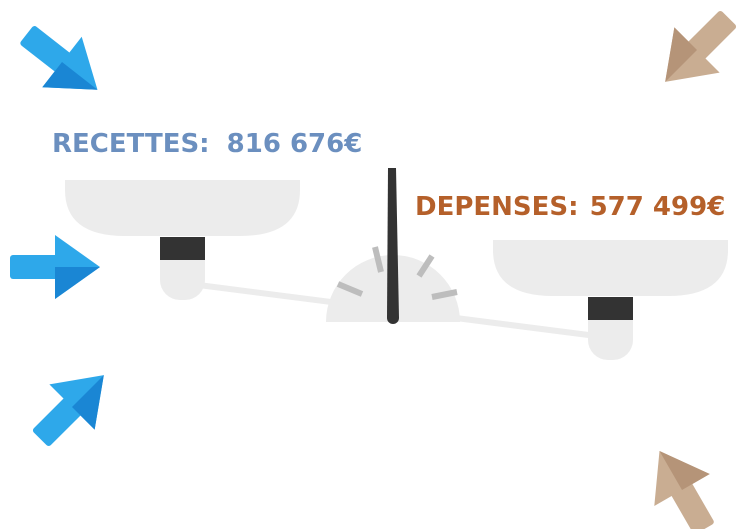  What do you see at coordinates (658, 207) in the screenshot?
I see `depenses-amount: 577 499€` at bounding box center [658, 207].